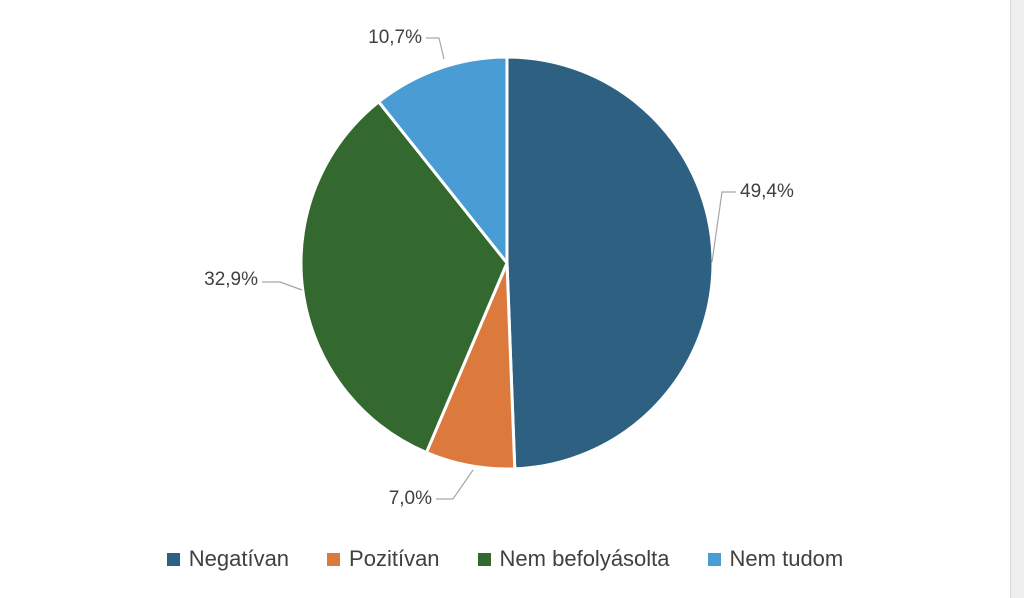  Describe the element at coordinates (443, 160) in the screenshot. I see `pie-slice-nem-tudom` at that location.